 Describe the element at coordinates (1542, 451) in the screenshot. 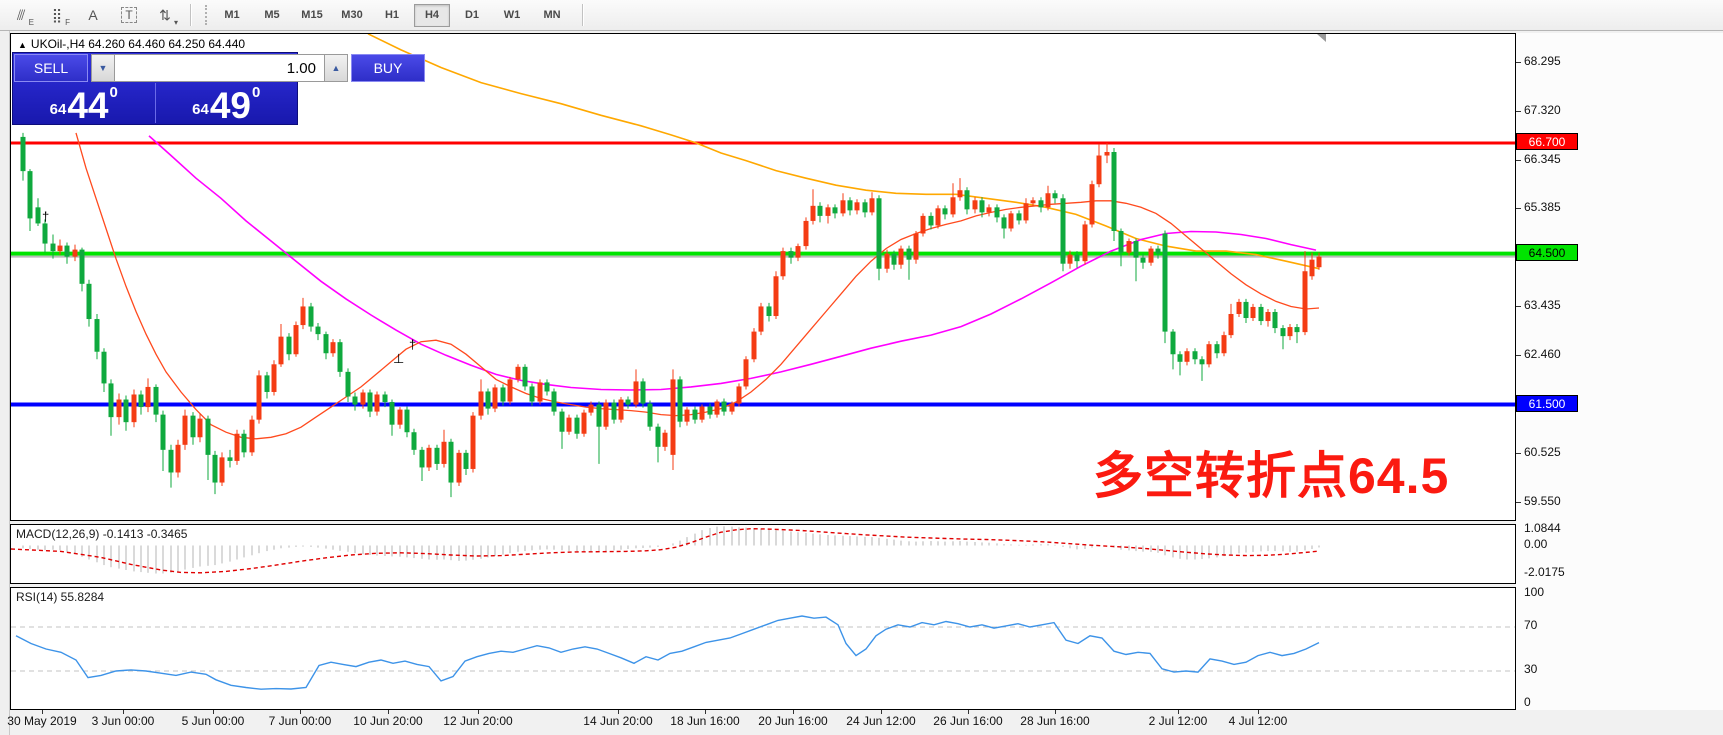

I see `price-tick-label: 60.525` at that location.